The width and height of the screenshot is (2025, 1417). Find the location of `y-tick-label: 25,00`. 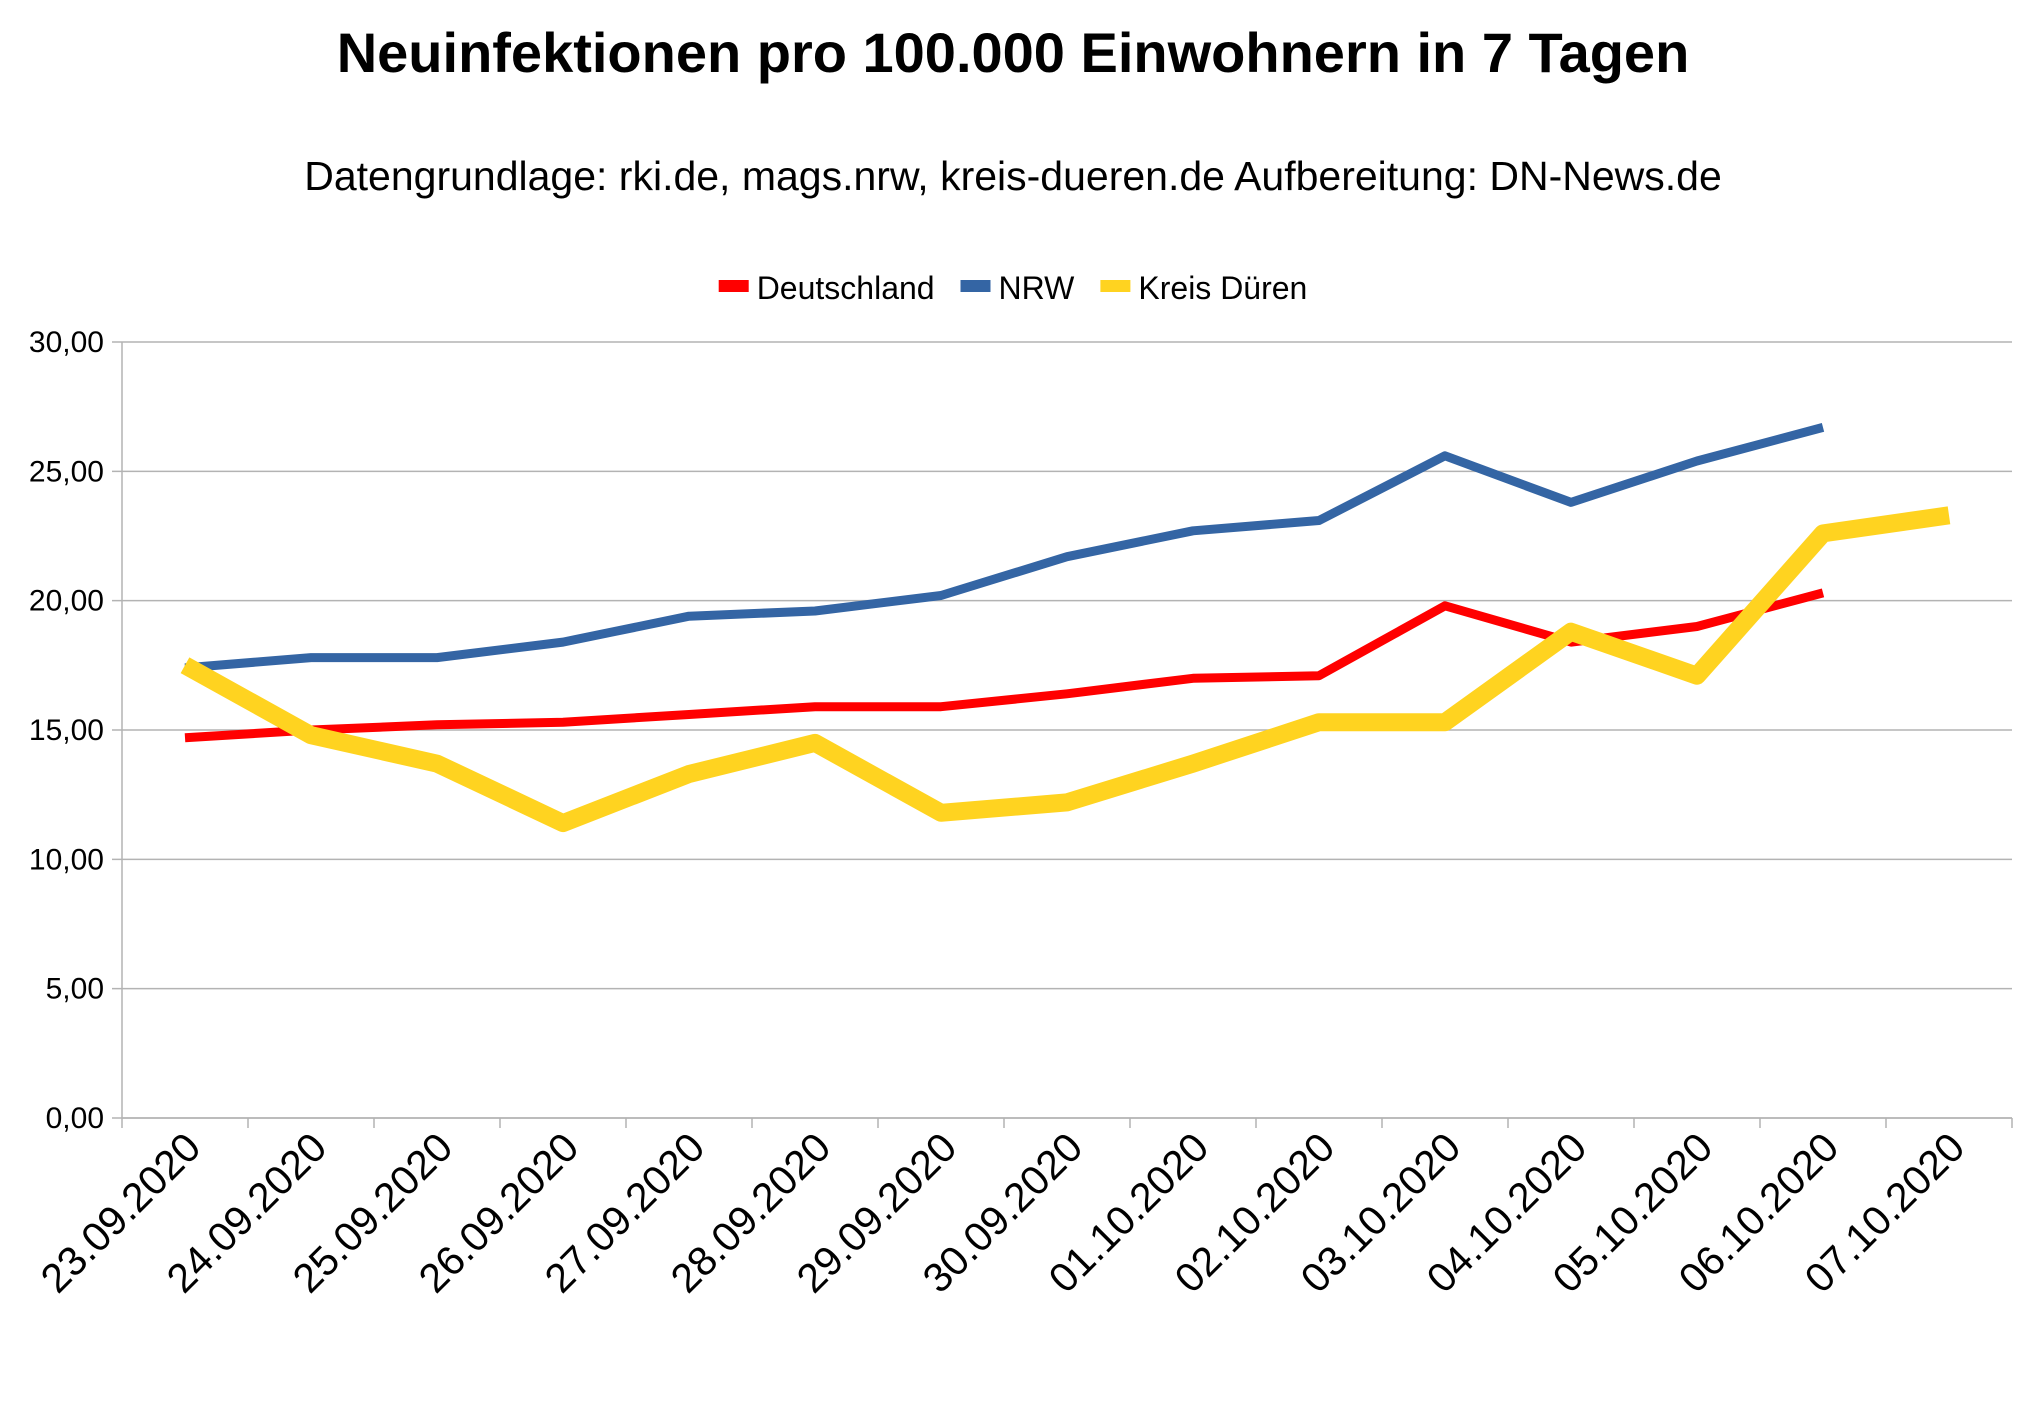

y-tick-label: 25,00 is located at coordinates (66, 471).